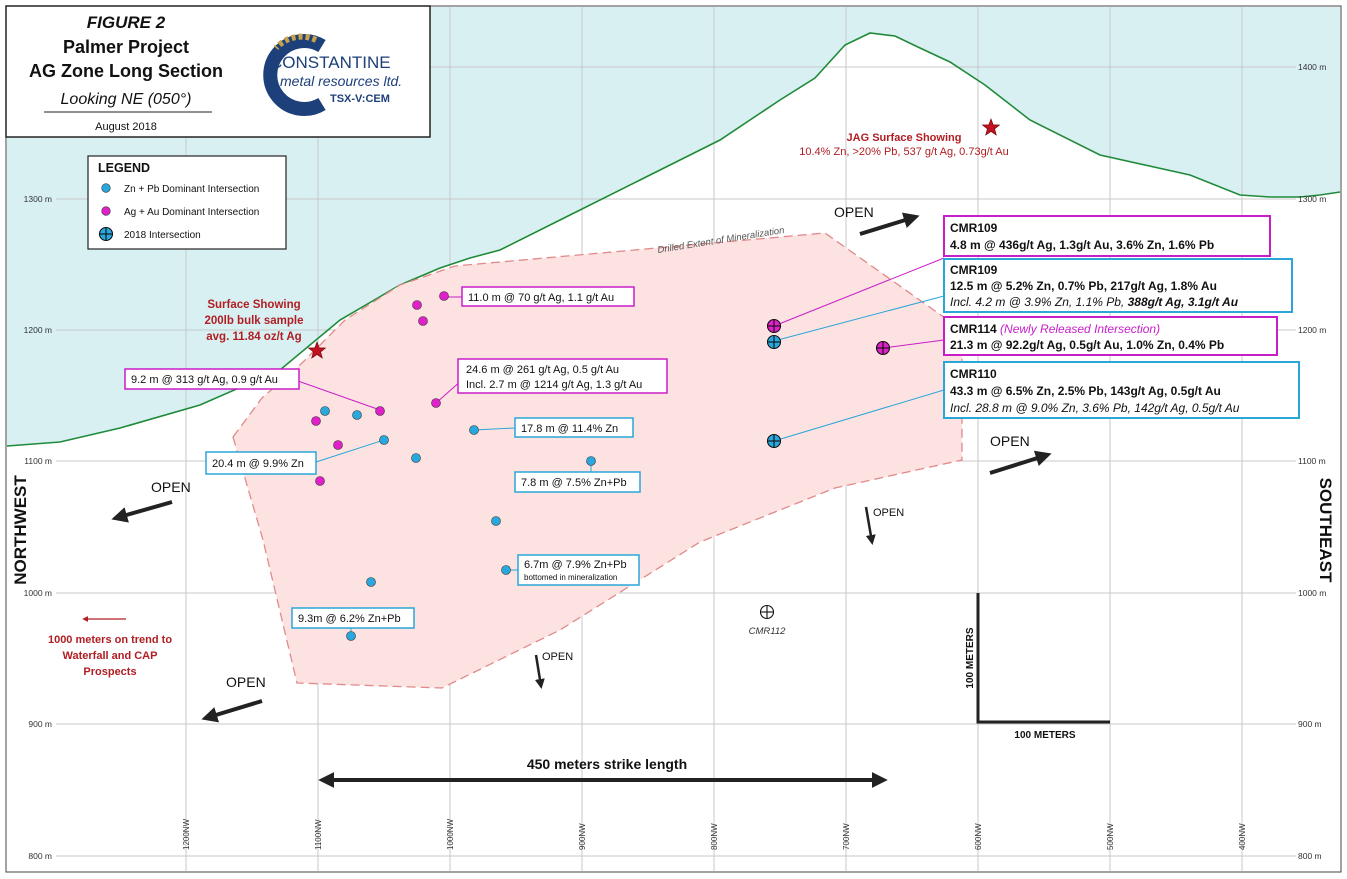  What do you see at coordinates (570, 577) in the screenshot?
I see `callout-c7-text-b: bottomed in mineralization` at bounding box center [570, 577].